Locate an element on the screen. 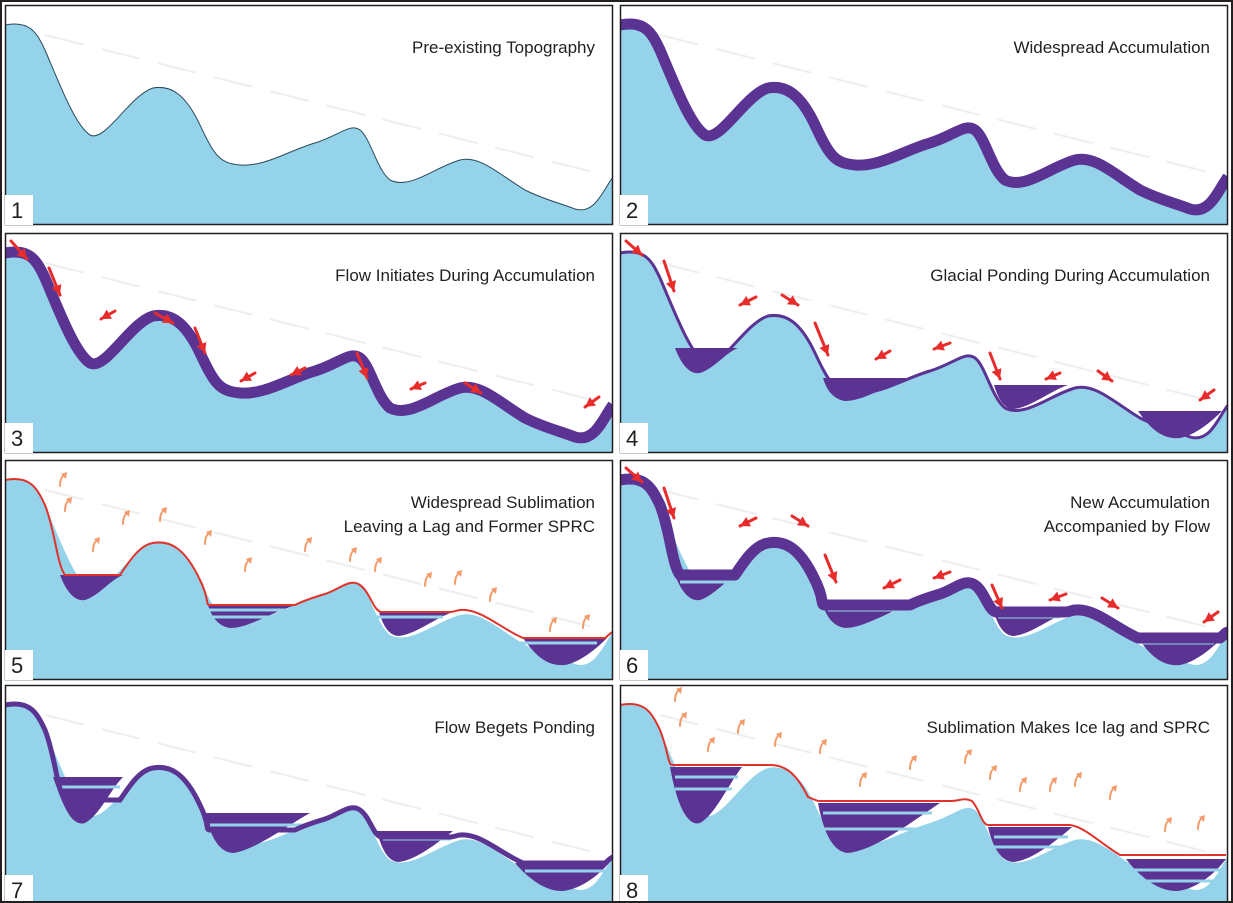 This screenshot has width=1233, height=903. lag-line is located at coordinates (923, 779).